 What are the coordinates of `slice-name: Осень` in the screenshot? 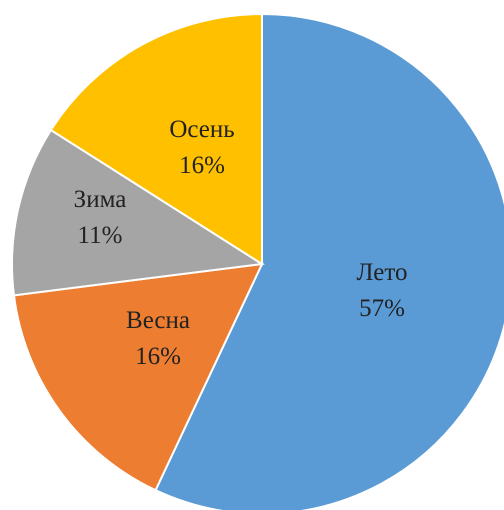 It's located at (201, 129).